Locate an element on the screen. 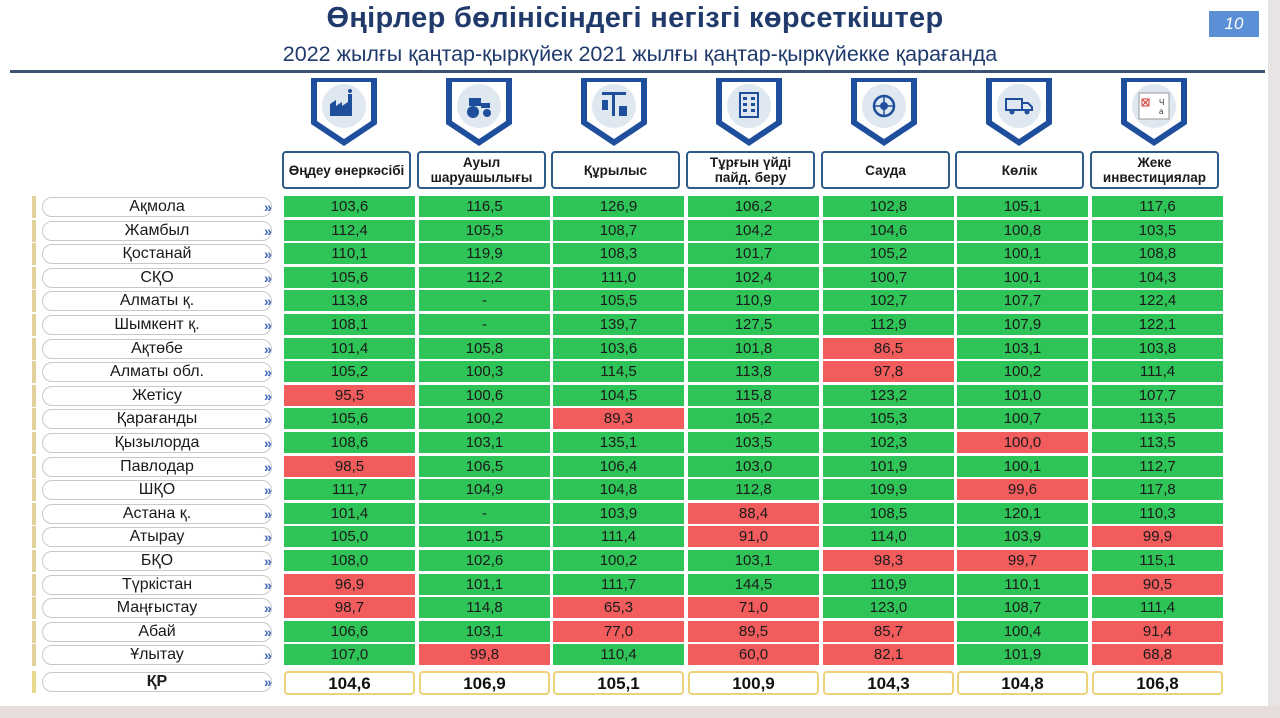 This screenshot has height=718, width=1280. value-cell: 98,5 is located at coordinates (349, 466).